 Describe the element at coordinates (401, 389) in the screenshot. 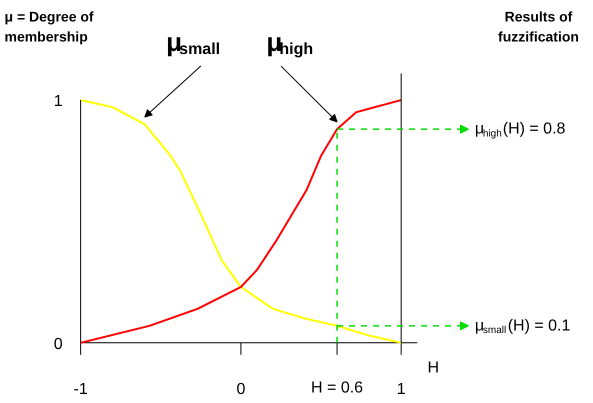

I see `x-tick-label: 1` at that location.